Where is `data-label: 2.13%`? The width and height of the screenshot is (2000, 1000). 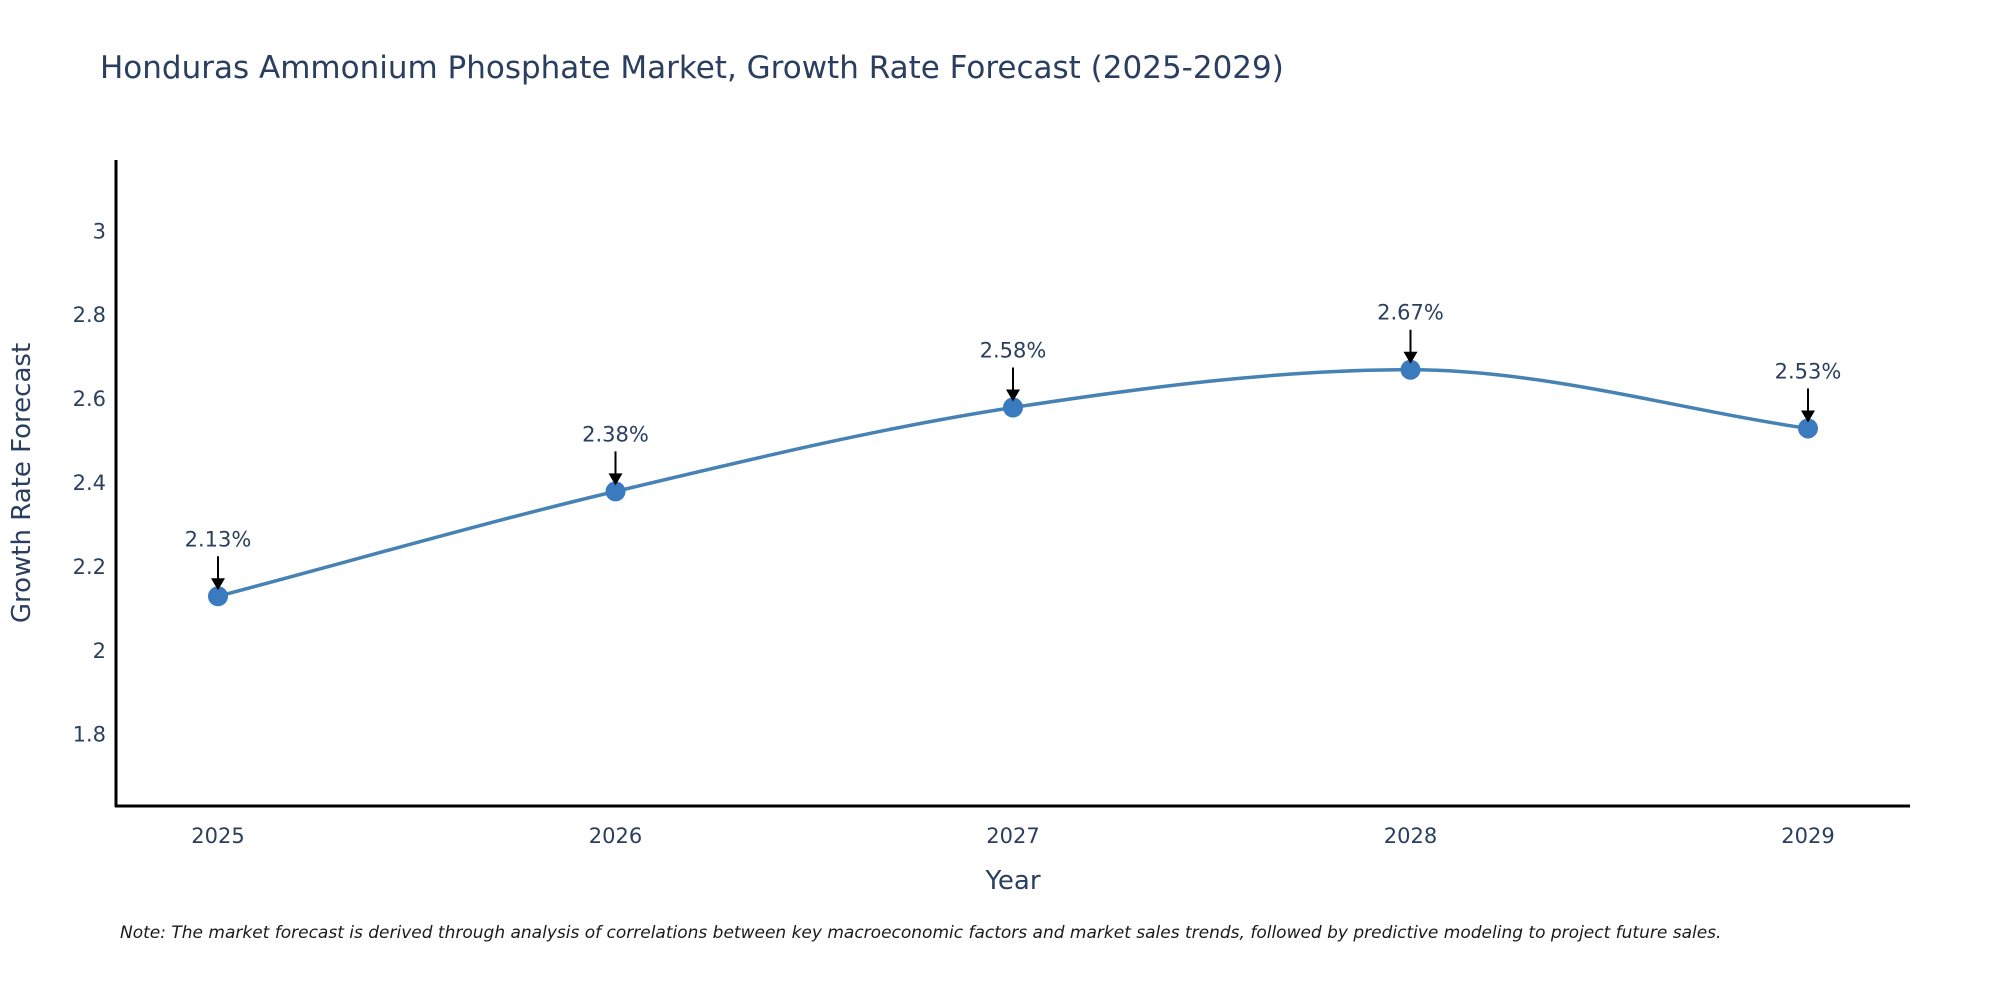 data-label: 2.13% is located at coordinates (218, 539).